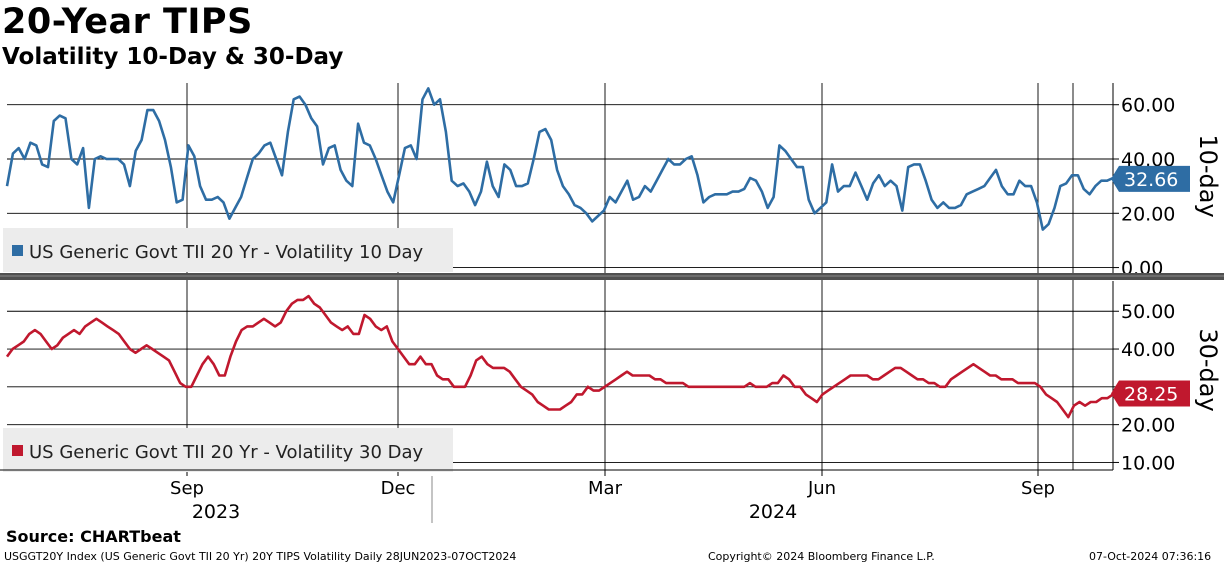  What do you see at coordinates (1208, 369) in the screenshot?
I see `panel-axis-title: 30-day` at bounding box center [1208, 369].